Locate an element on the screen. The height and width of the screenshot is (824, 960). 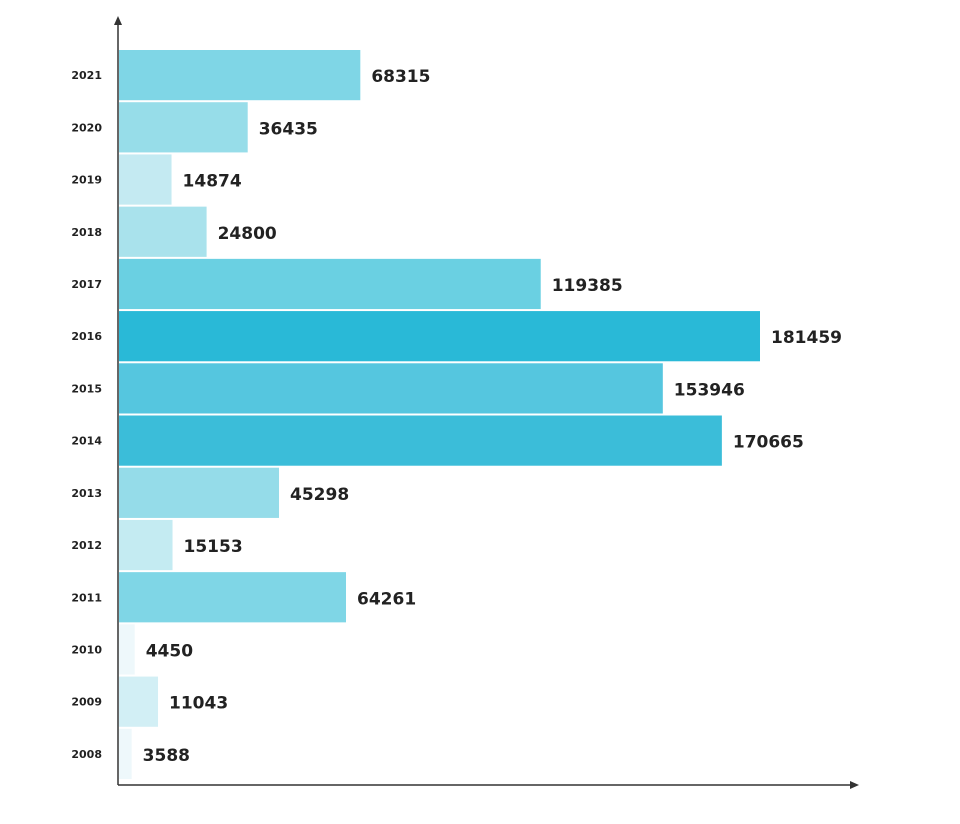
y-axis-arrow is located at coordinates (118, 20).